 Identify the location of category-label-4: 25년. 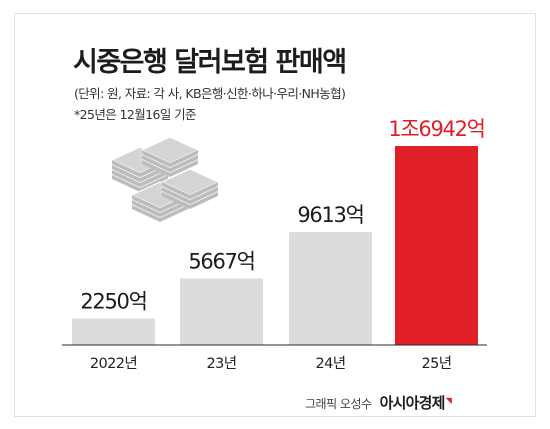
(437, 363).